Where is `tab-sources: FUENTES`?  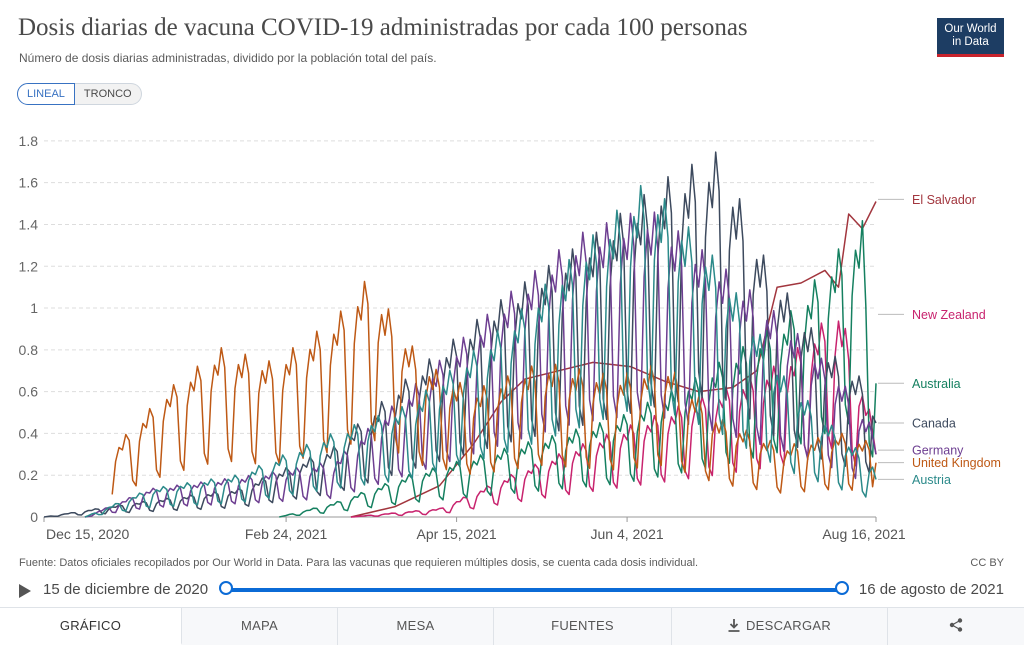 tab-sources: FUENTES is located at coordinates (583, 626).